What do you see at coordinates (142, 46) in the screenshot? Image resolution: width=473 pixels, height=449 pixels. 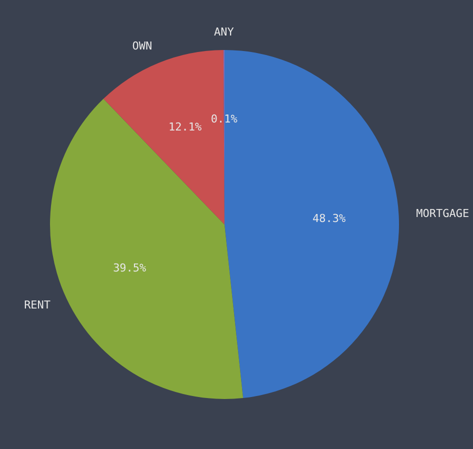 I see `slice-label: OWN` at bounding box center [142, 46].